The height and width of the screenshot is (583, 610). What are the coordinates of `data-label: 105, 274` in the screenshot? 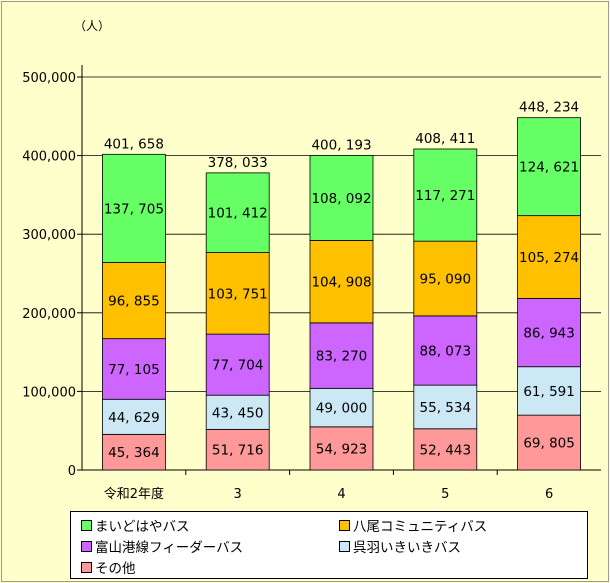 It's located at (549, 258).